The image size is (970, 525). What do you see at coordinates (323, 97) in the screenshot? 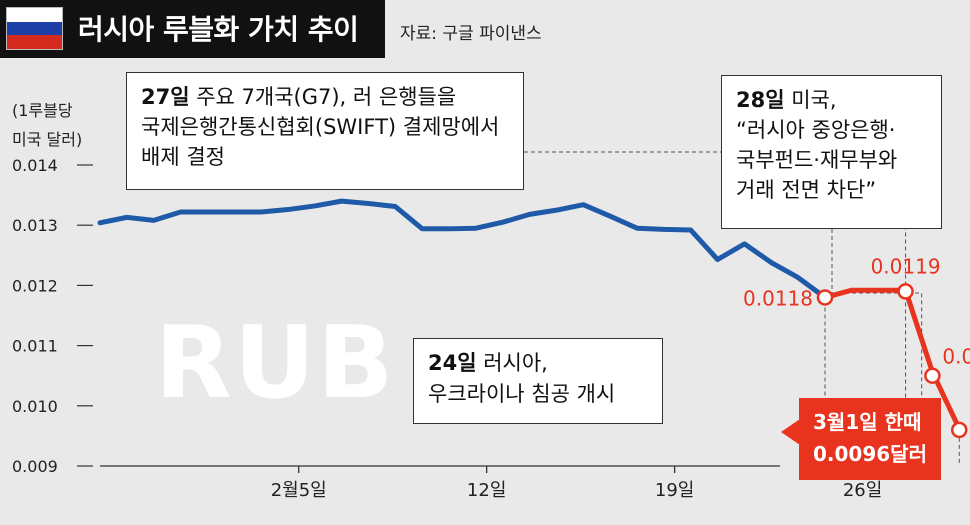
I see `note-g7-line1: 주요 7개국(G7), 러 은행들을` at bounding box center [323, 97].